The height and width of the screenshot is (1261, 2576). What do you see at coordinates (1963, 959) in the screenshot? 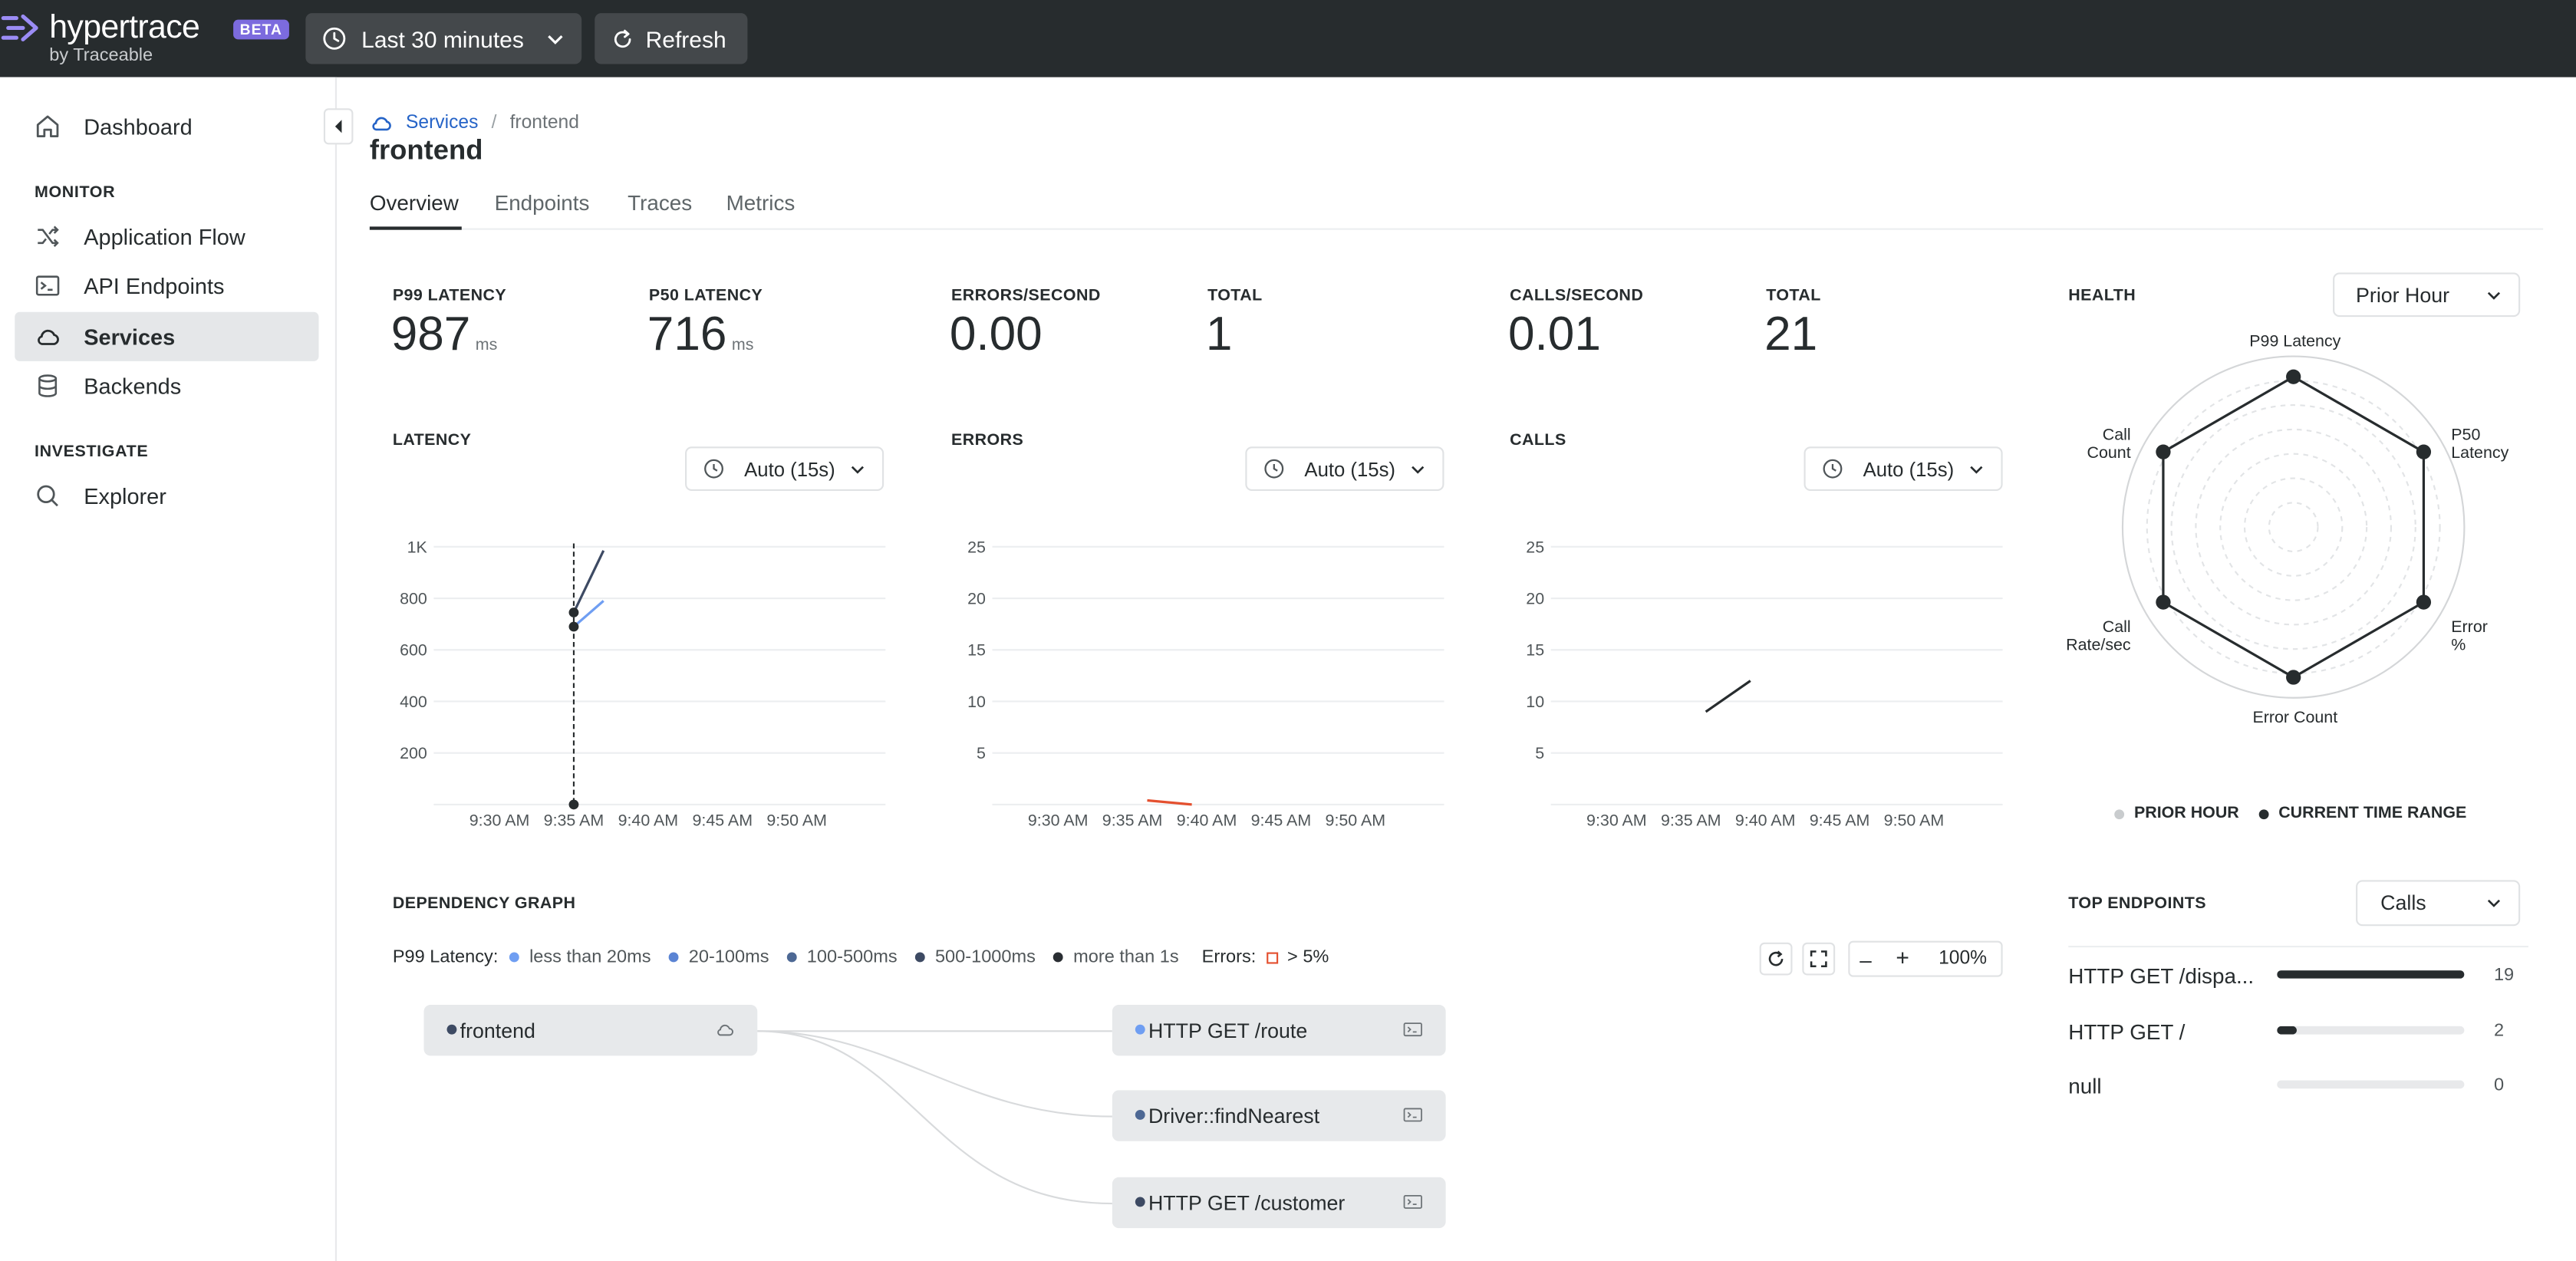
I see `zoom-level: 100%` at bounding box center [1963, 959].